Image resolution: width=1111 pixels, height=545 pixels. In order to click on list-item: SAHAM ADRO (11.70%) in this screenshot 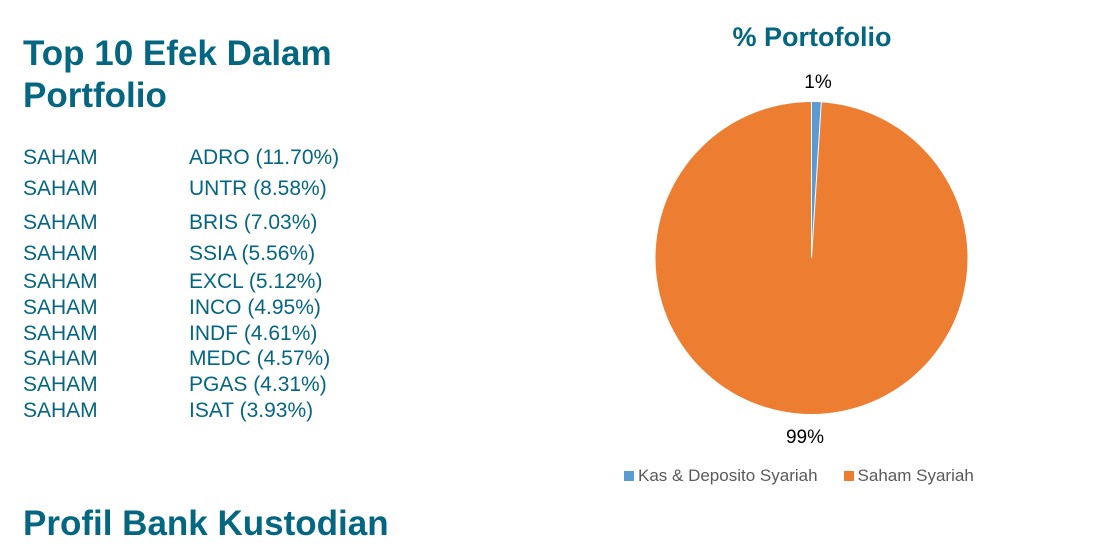, I will do `click(203, 158)`.